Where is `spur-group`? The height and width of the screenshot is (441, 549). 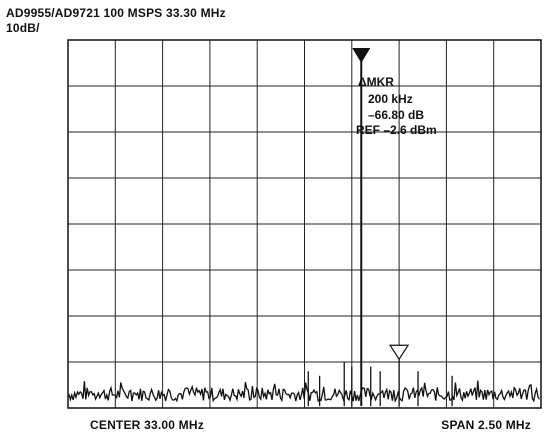 spur-group is located at coordinates (380, 383).